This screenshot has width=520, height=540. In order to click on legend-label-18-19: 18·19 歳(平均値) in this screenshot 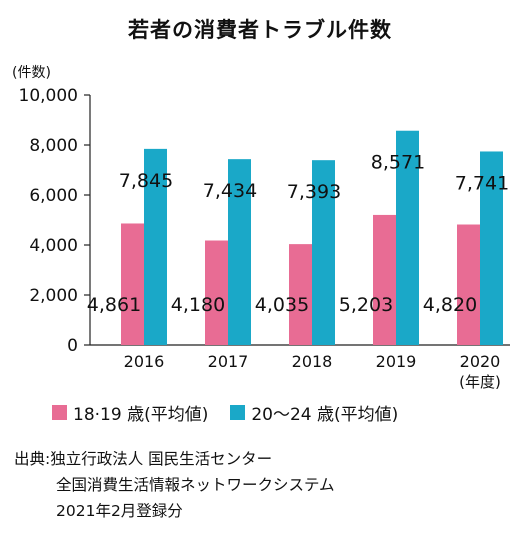, I will do `click(141, 415)`.